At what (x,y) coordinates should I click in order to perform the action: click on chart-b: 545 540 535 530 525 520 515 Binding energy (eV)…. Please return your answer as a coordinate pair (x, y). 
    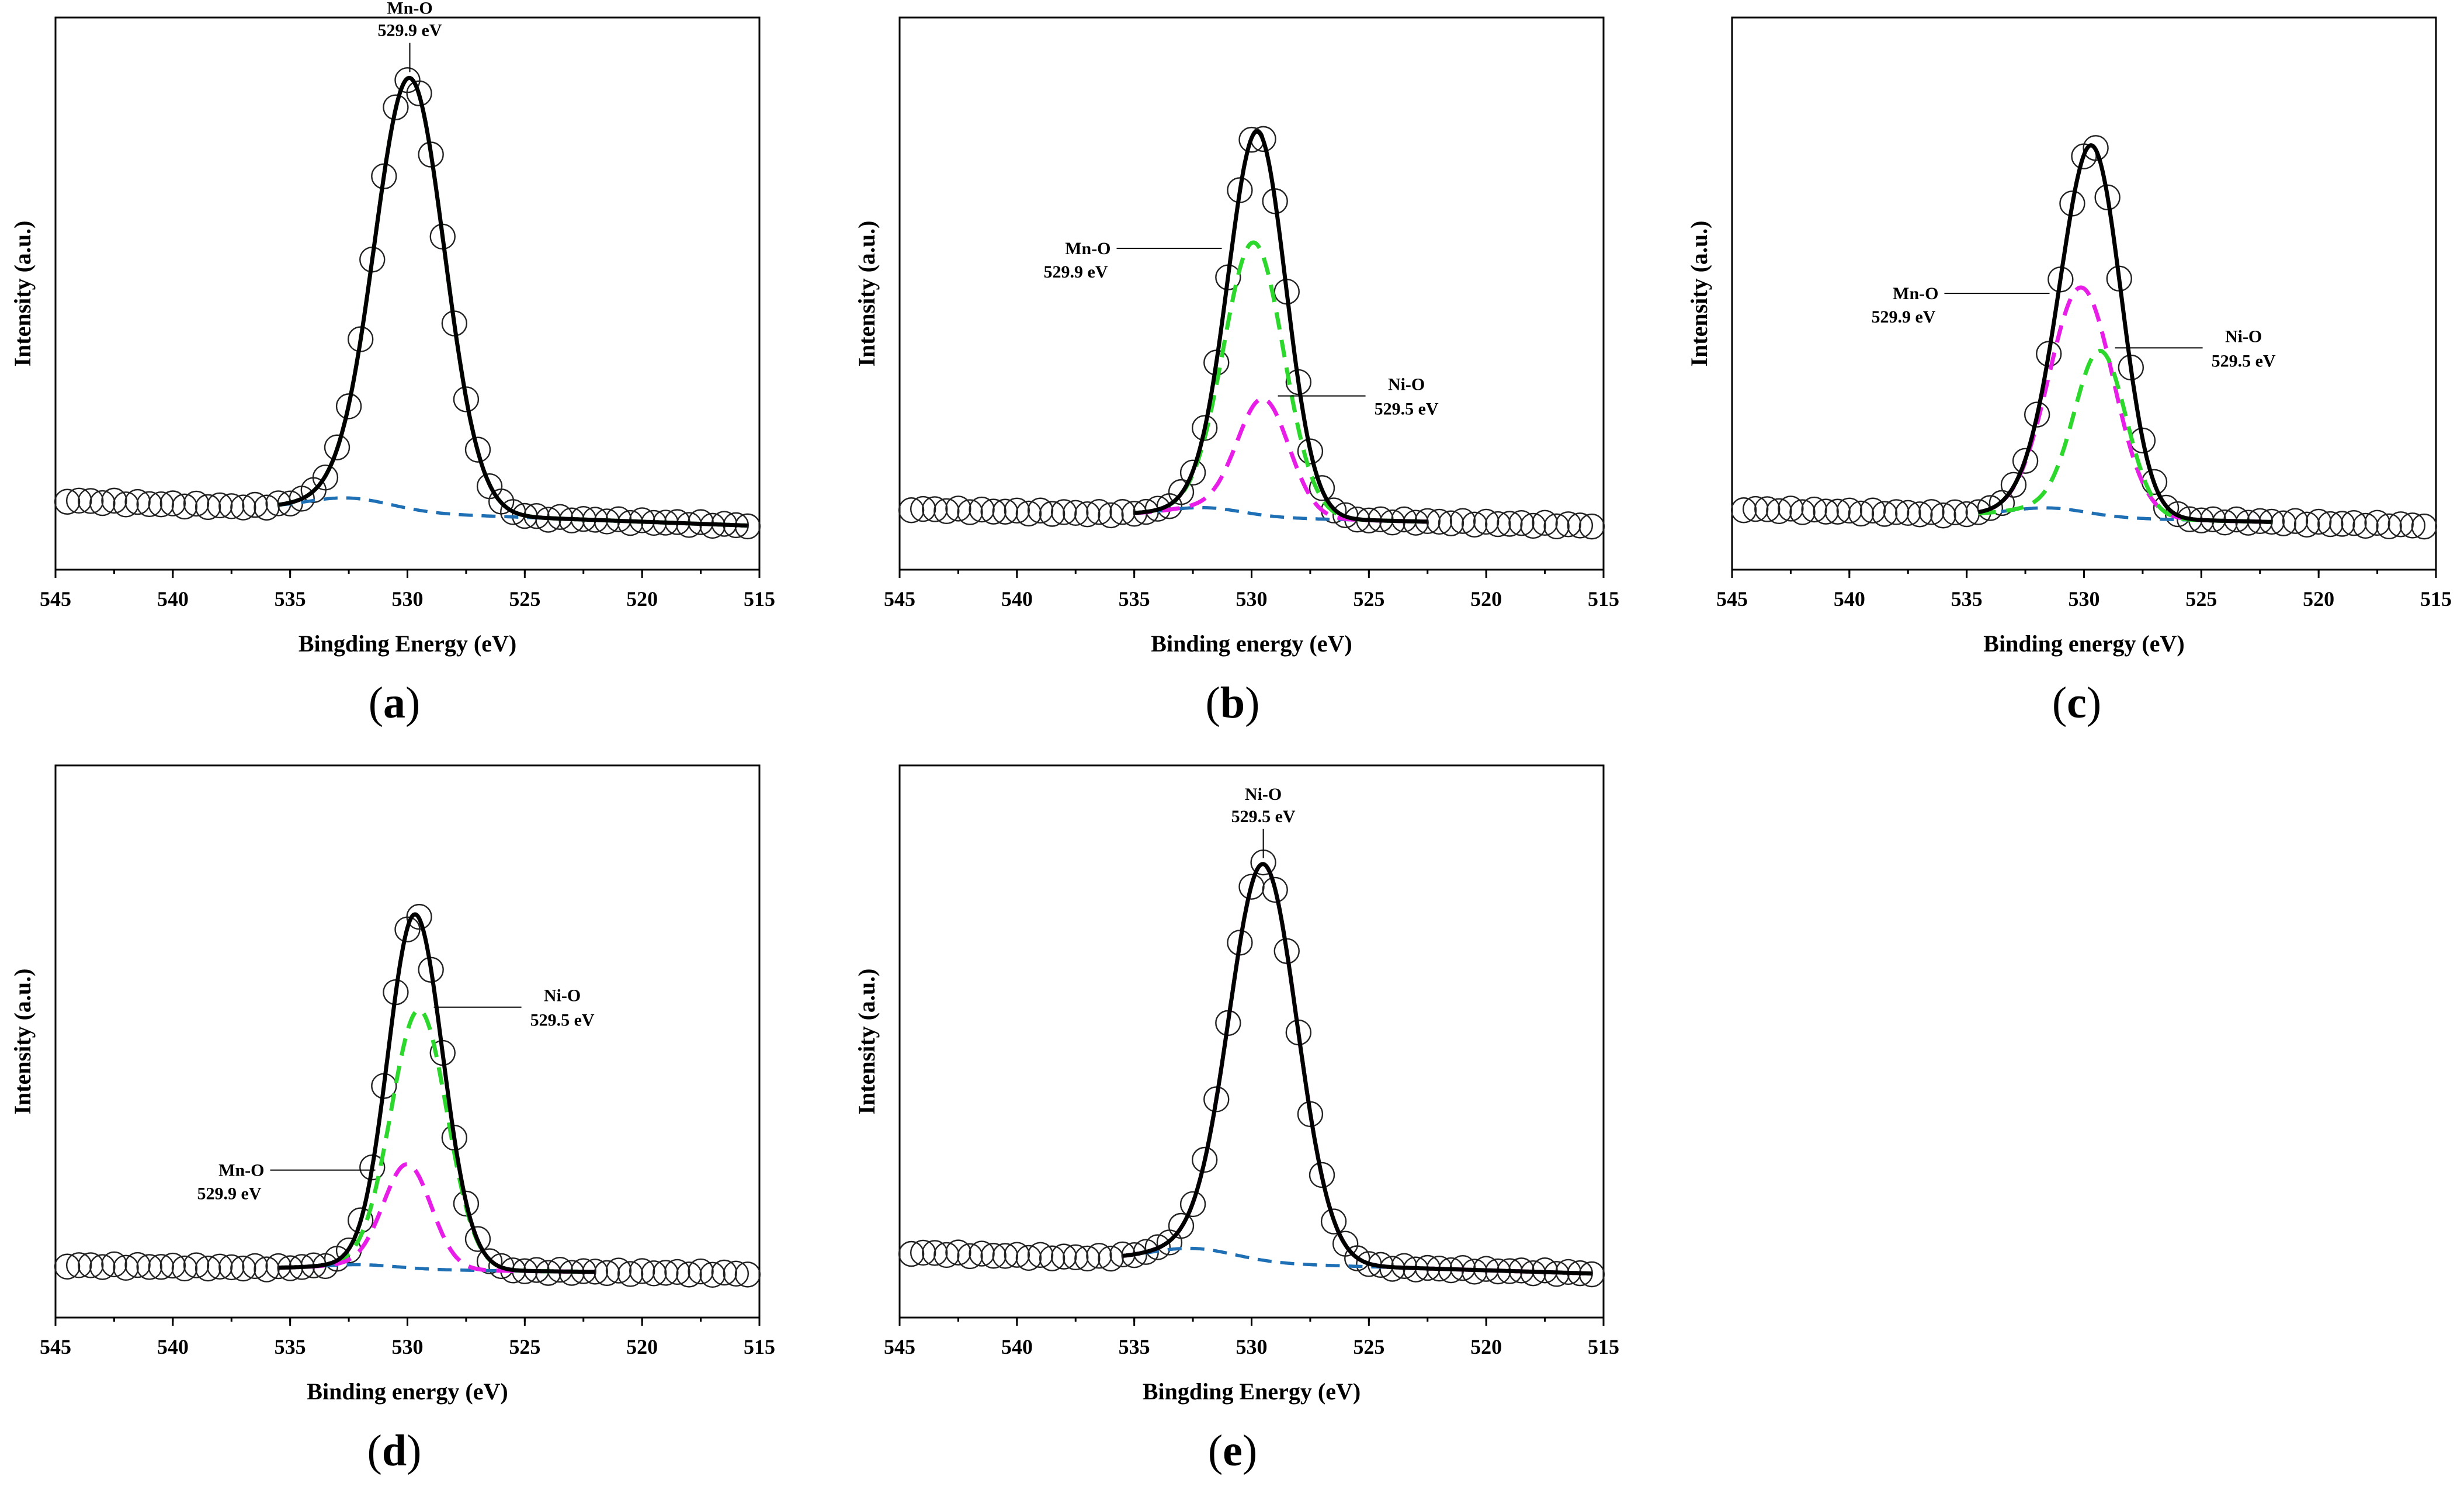
    Looking at the image, I should click on (1236, 336).